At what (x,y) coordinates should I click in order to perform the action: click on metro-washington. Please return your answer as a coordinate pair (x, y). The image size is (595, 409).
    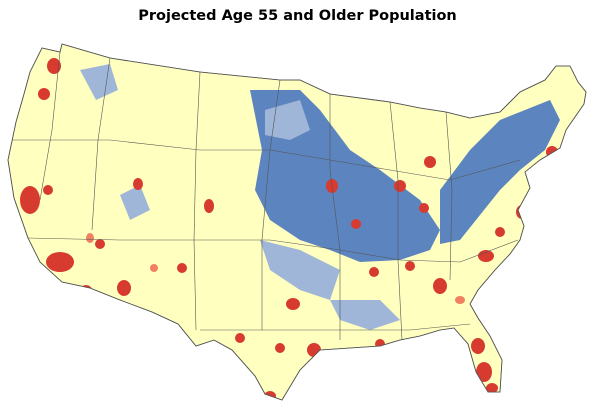
    Looking at the image, I should click on (522, 212).